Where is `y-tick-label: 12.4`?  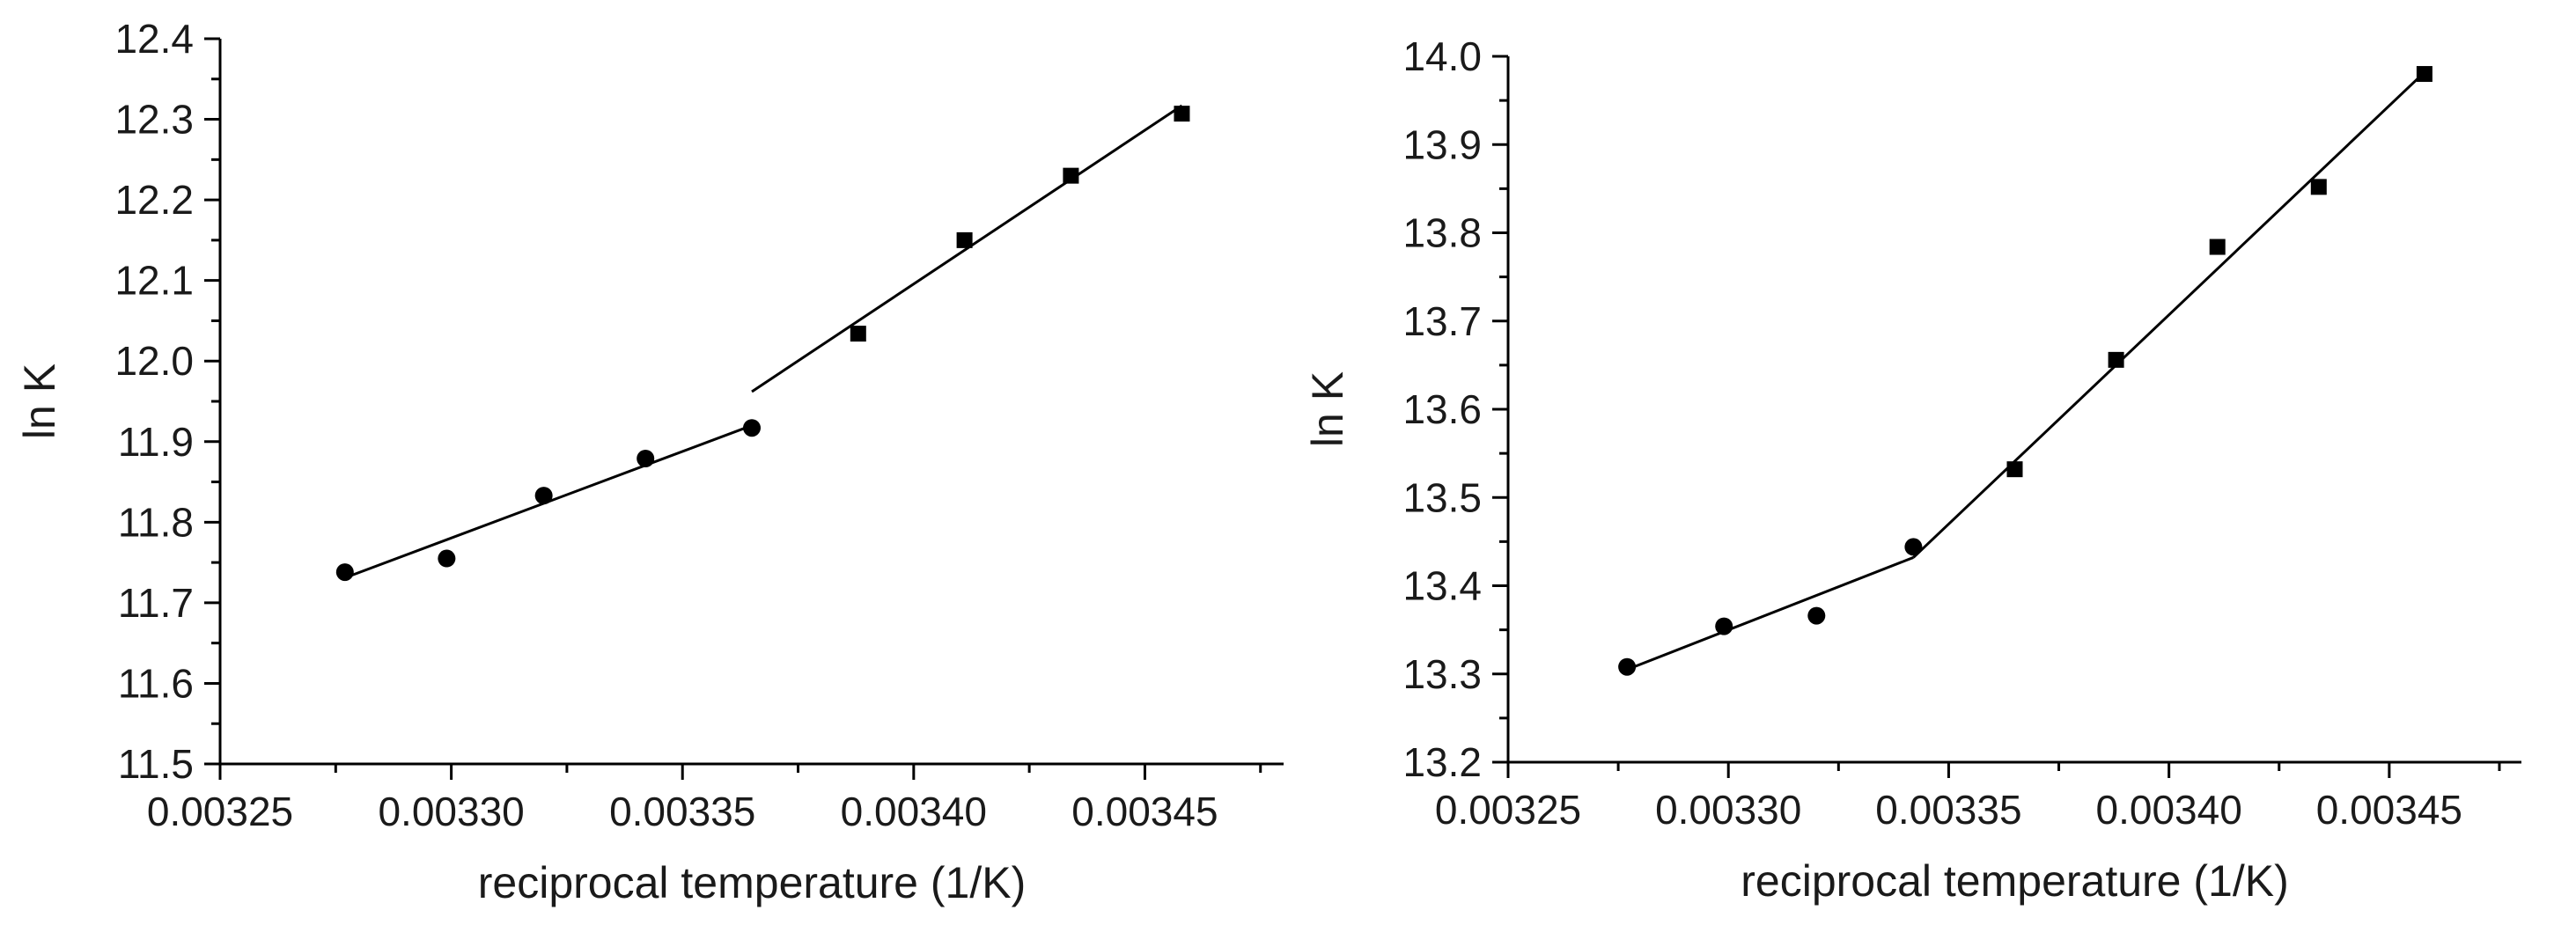 y-tick-label: 12.4 is located at coordinates (154, 39).